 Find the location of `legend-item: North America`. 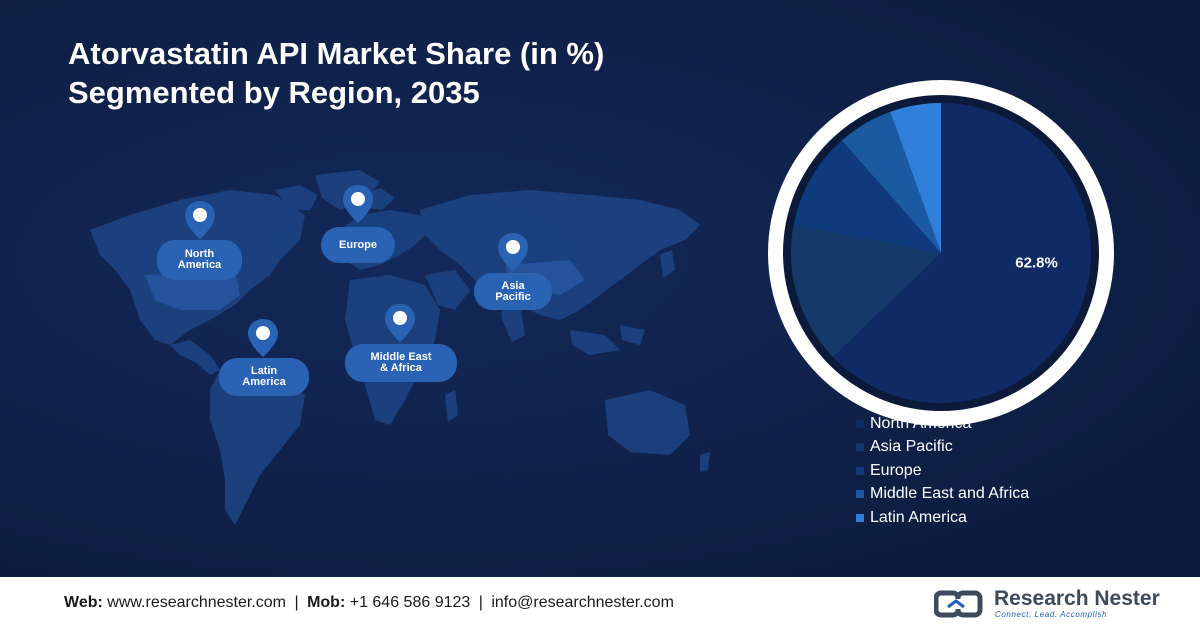

legend-item: North America is located at coordinates (942, 424).